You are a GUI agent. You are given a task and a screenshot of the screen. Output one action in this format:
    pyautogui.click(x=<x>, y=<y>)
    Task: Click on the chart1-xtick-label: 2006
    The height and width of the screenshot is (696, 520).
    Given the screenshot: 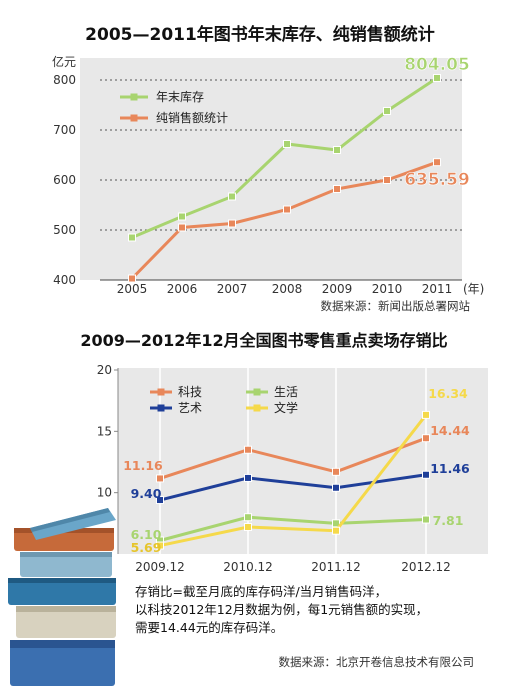 What is the action you would take?
    pyautogui.click(x=182, y=289)
    